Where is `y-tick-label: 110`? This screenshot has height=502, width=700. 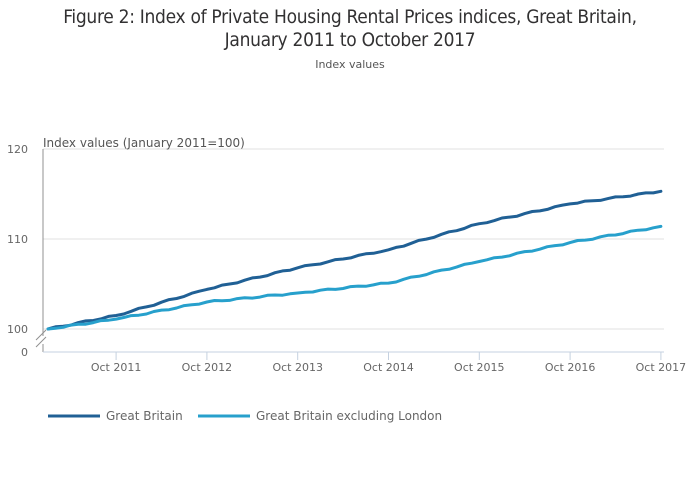 y-tick-label: 110 is located at coordinates (17, 239).